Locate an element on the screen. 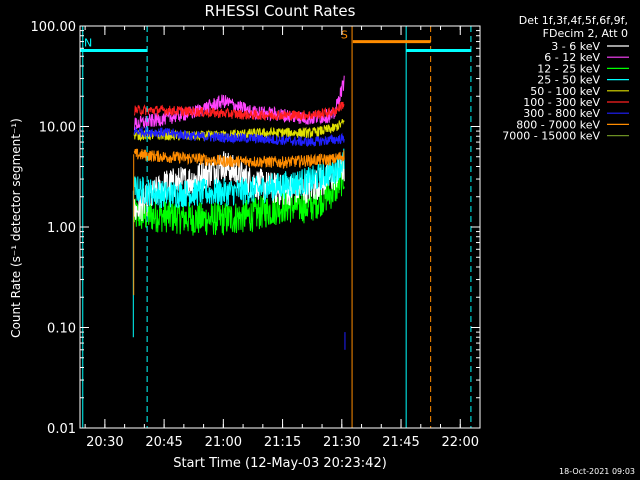 The image size is (640, 480). chart-title: RHESSI Count Rates is located at coordinates (280, 11).